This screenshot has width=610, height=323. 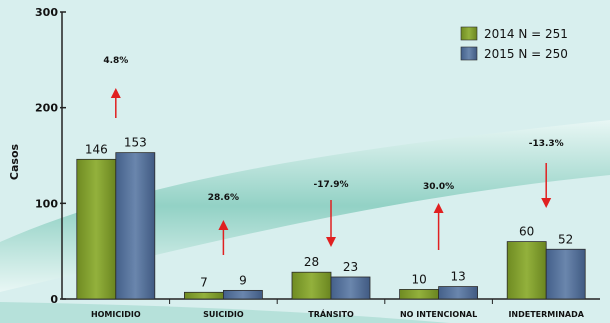 I want to click on x-tick-label: SUICIDIO, so click(x=223, y=314).